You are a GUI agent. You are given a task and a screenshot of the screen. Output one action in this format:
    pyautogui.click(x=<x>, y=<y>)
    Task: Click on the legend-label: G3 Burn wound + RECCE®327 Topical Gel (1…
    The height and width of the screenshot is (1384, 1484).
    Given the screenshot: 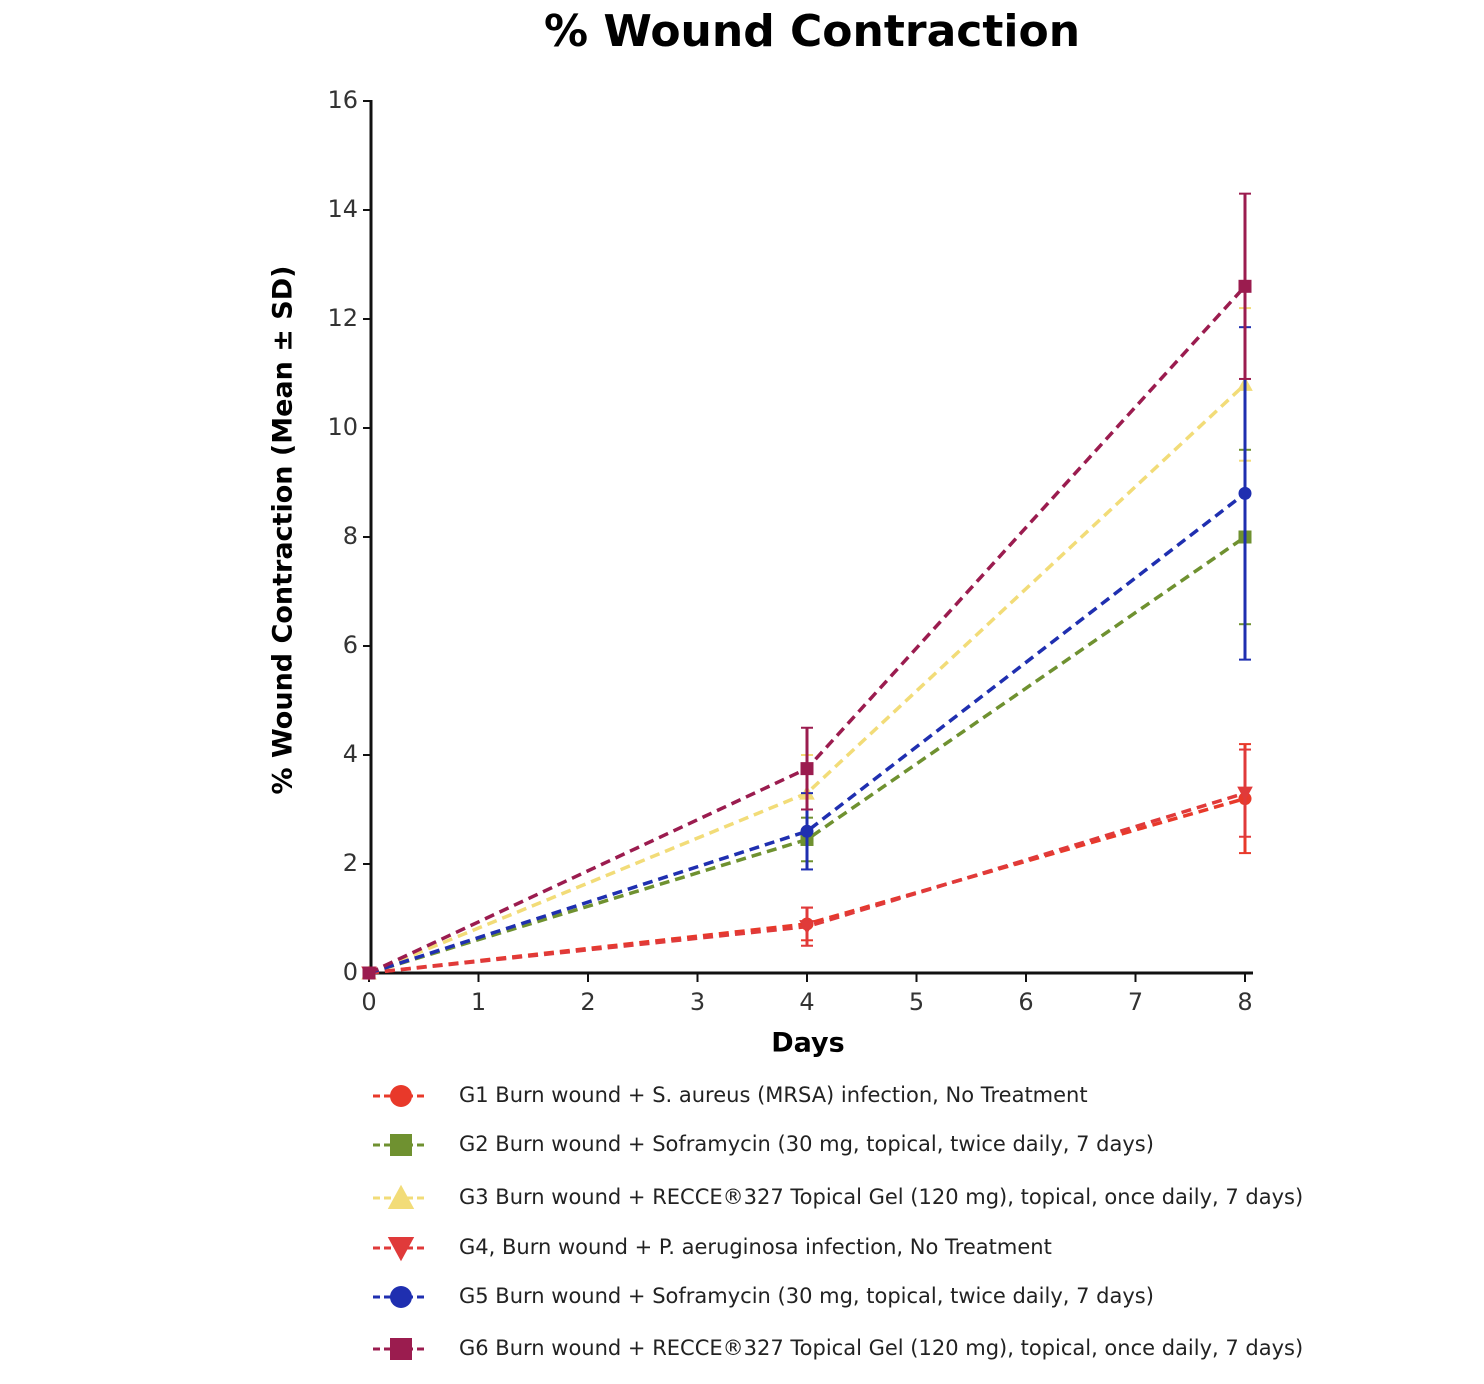 What is the action you would take?
    pyautogui.click(x=881, y=1197)
    